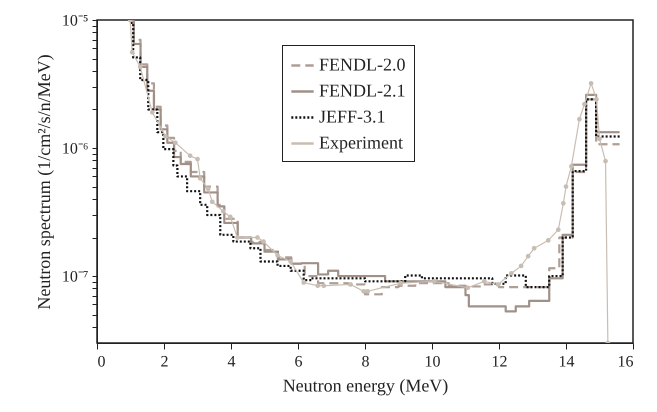 Image resolution: width=657 pixels, height=412 pixels. I want to click on x-axis-title: Neutron energy (MeV), so click(365, 386).